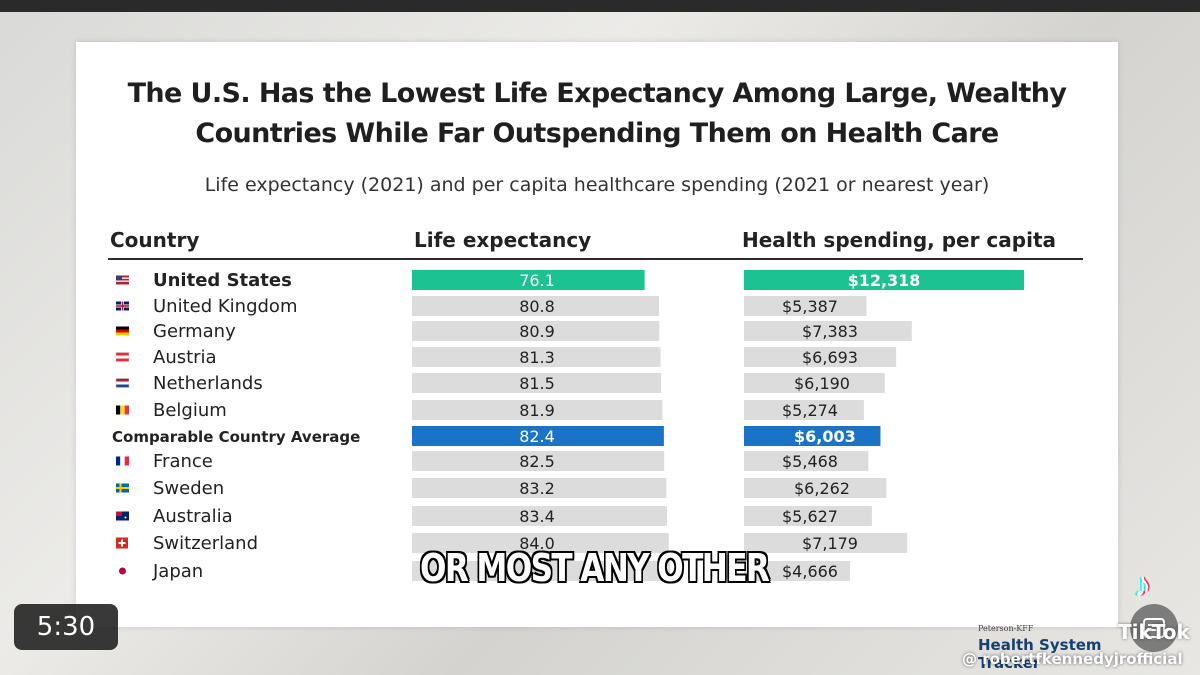 The image size is (1200, 675). What do you see at coordinates (122, 571) in the screenshot?
I see `flag-japan-icon` at bounding box center [122, 571].